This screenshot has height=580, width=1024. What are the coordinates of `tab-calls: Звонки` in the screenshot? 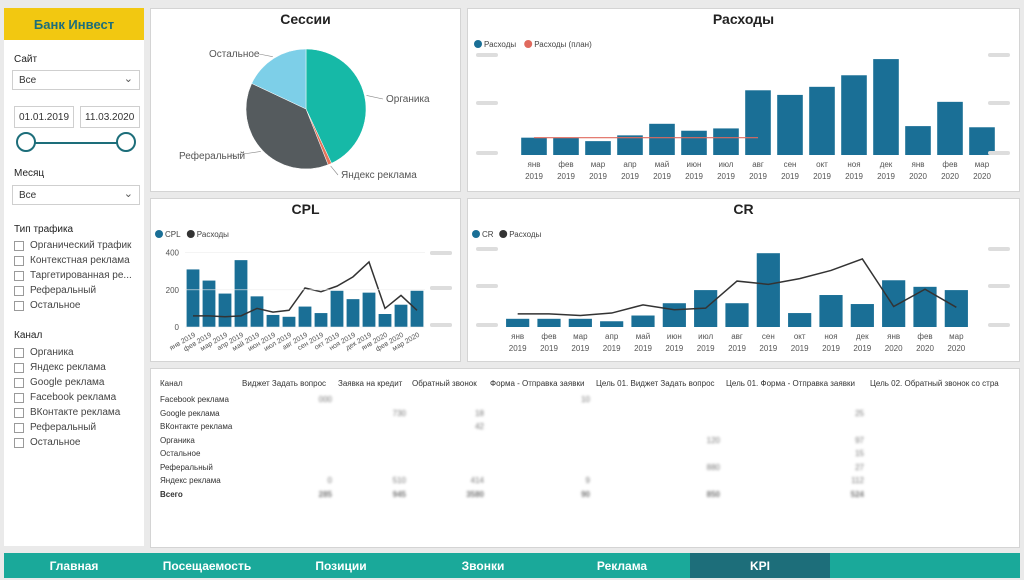 It's located at (483, 565).